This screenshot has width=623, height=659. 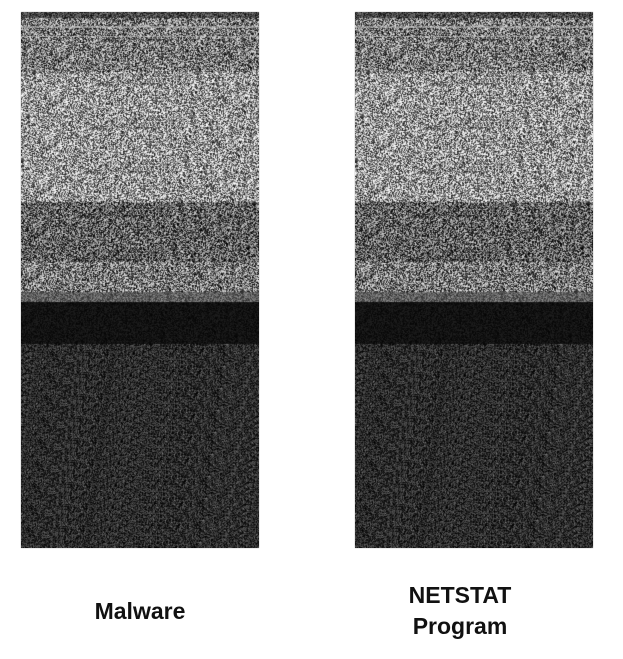 I want to click on malware-caption: Malware, so click(x=140, y=611).